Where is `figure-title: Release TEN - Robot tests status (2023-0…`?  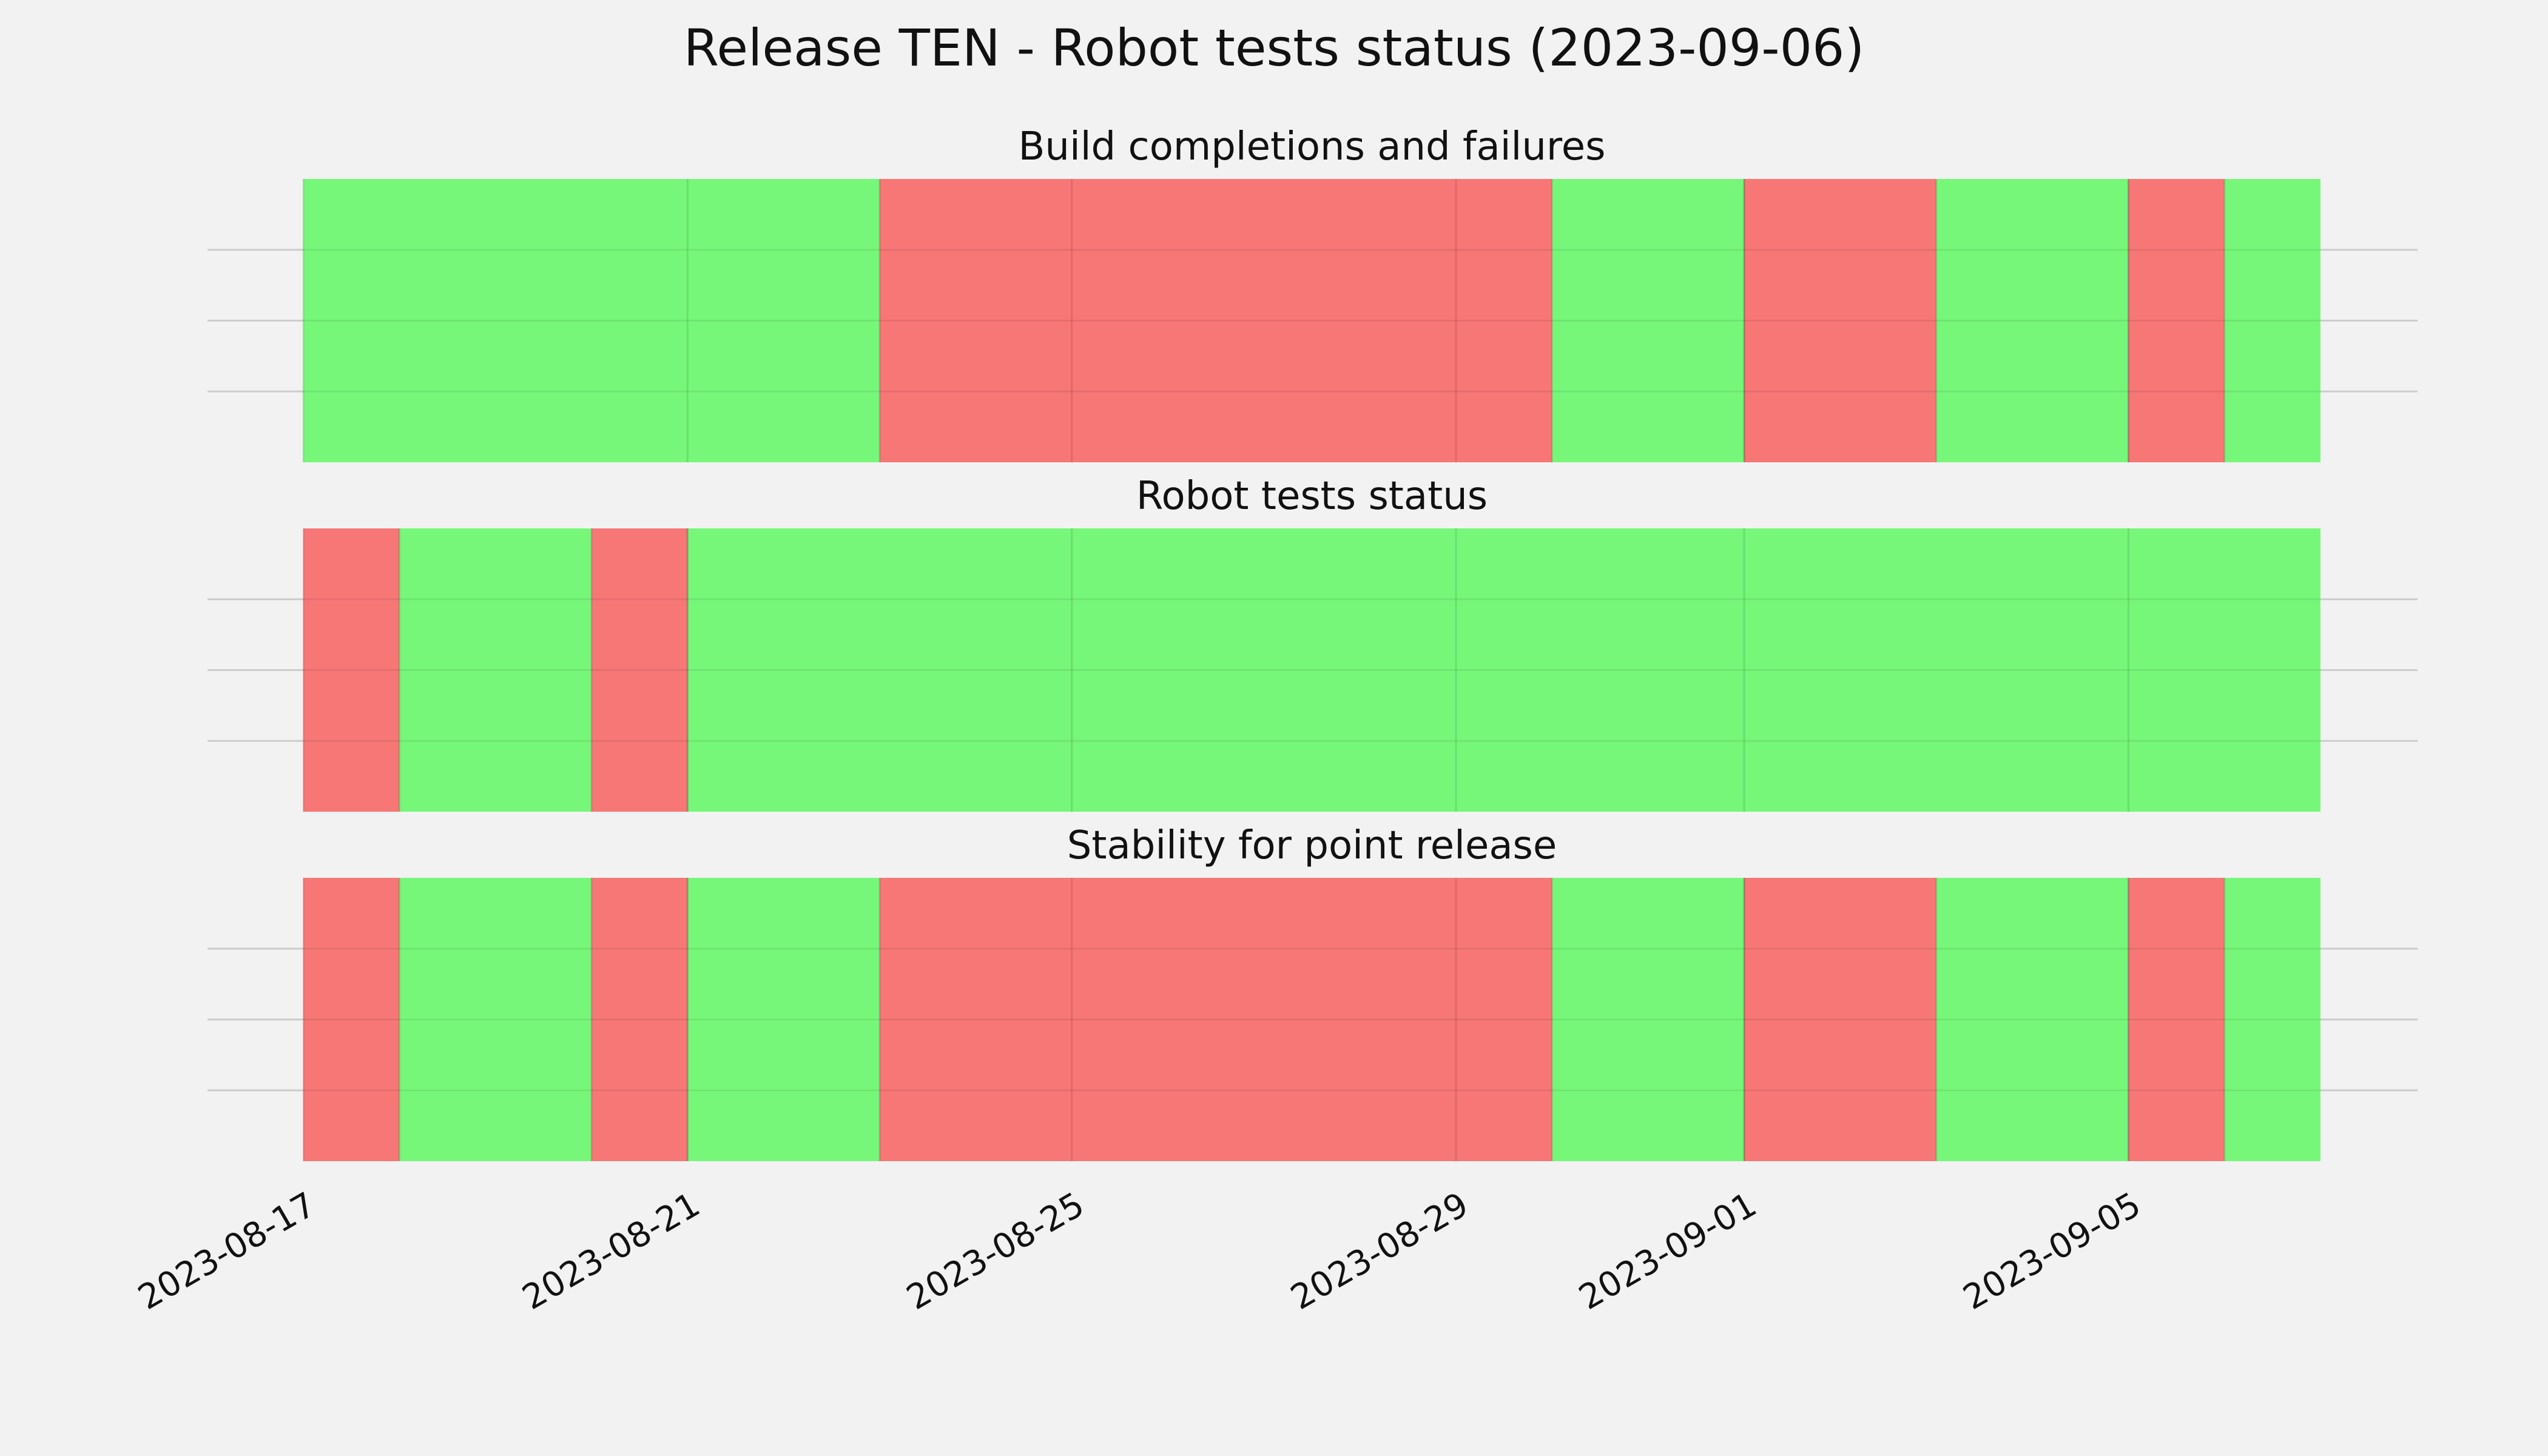
figure-title: Release TEN - Robot tests status (2023-0… is located at coordinates (1274, 48).